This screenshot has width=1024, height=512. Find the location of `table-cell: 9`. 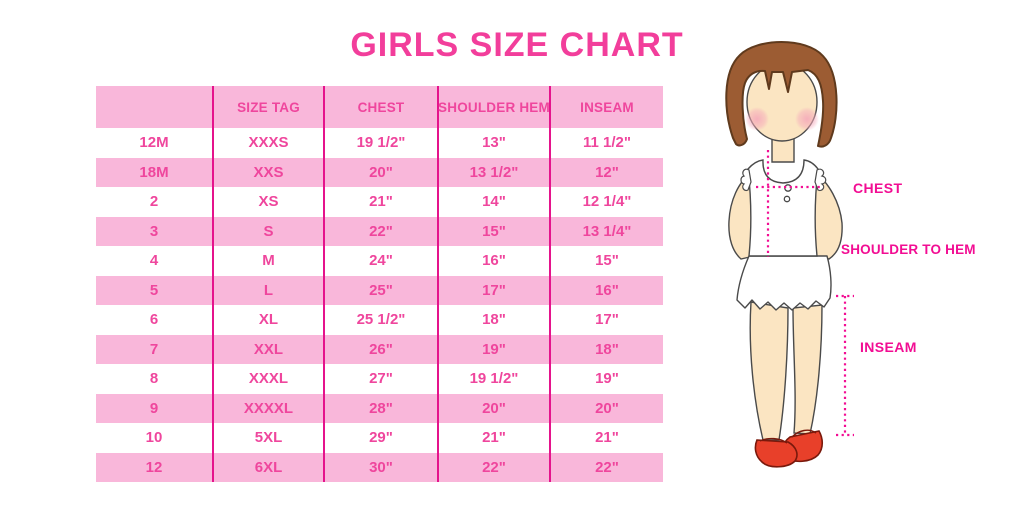

table-cell: 9 is located at coordinates (154, 408).